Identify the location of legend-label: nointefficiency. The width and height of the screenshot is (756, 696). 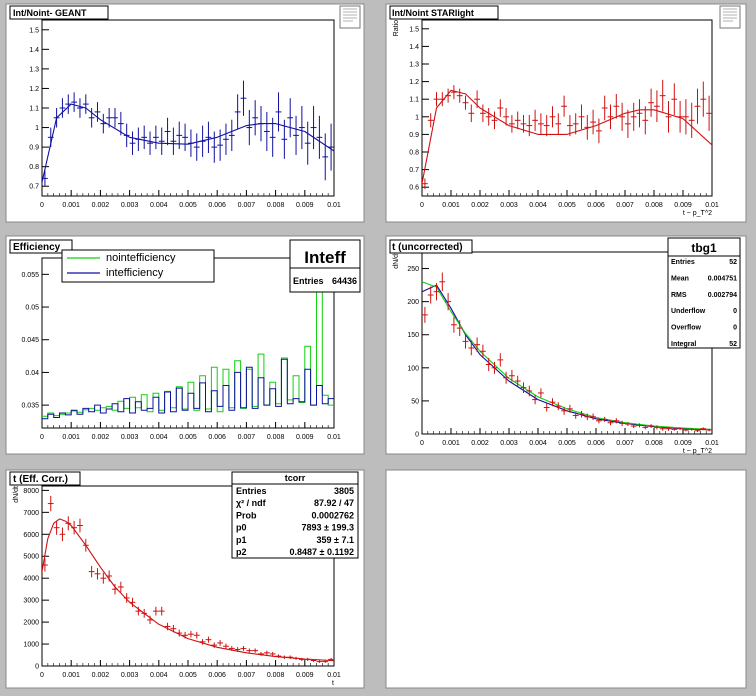
(141, 258).